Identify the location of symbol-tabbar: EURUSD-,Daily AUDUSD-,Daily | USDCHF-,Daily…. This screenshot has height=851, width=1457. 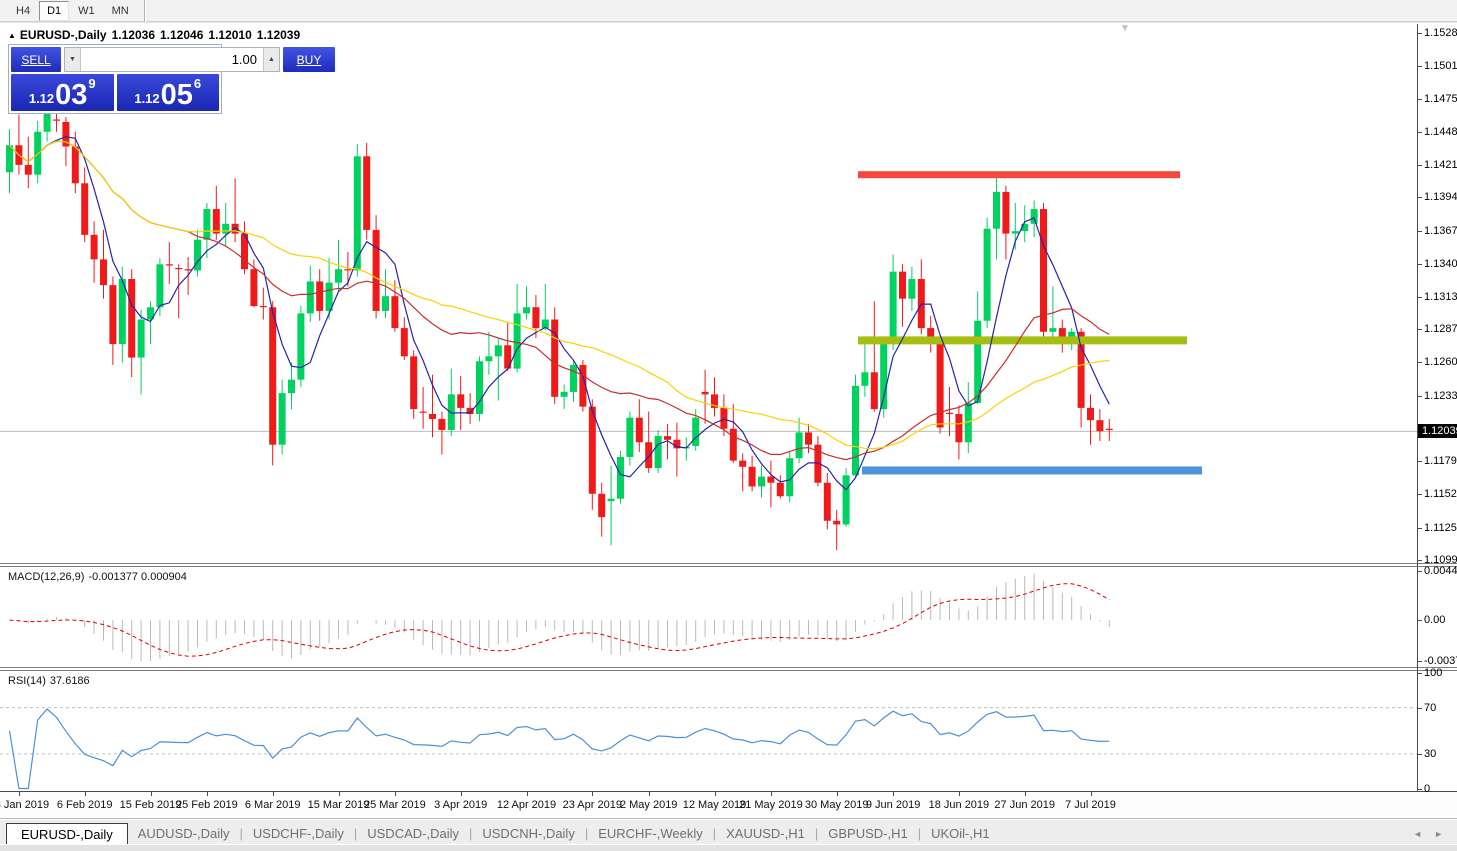
(728, 832).